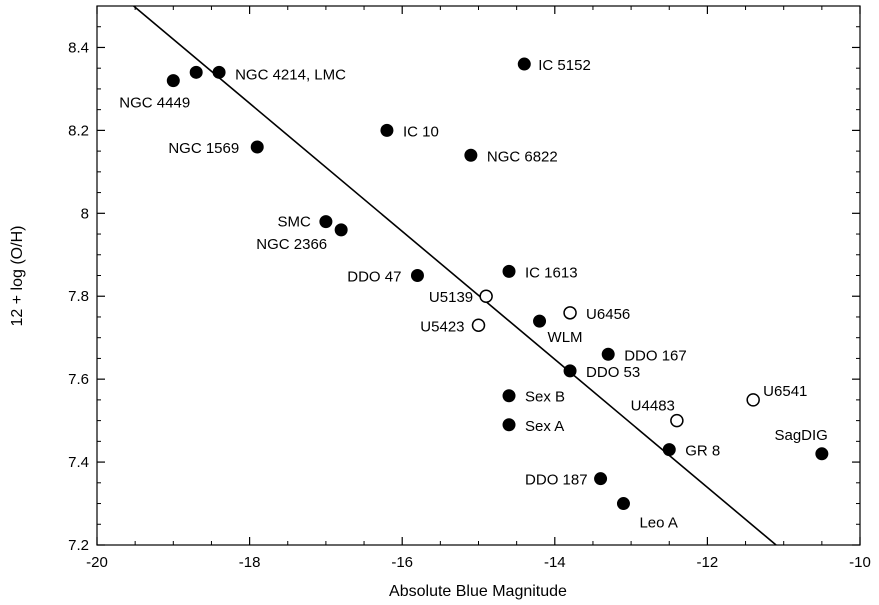 The width and height of the screenshot is (879, 605). What do you see at coordinates (451, 297) in the screenshot?
I see `point-label: U5139` at bounding box center [451, 297].